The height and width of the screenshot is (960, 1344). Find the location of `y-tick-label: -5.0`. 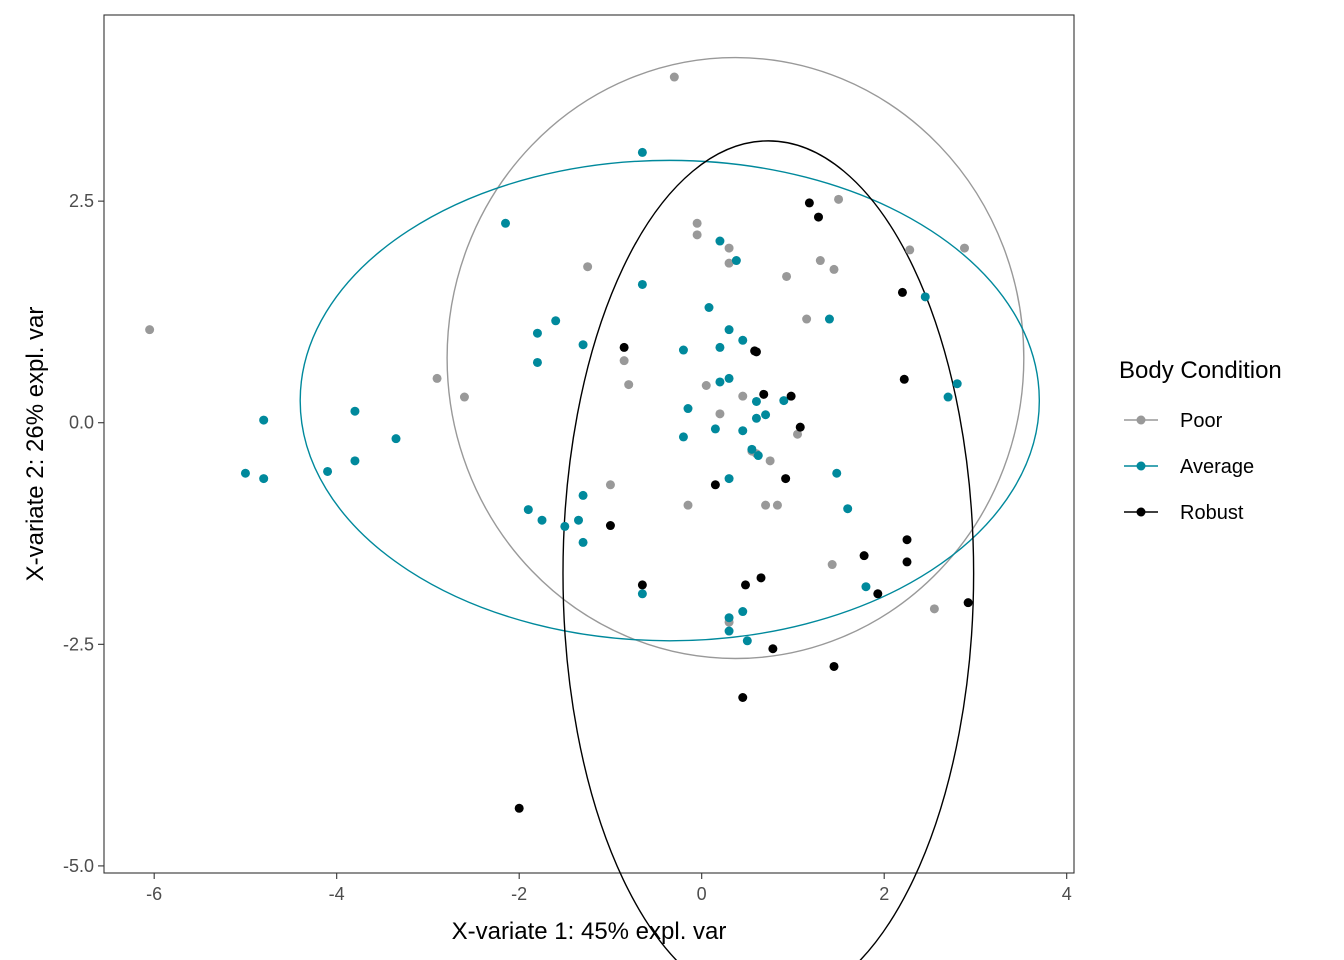

y-tick-label: -5.0 is located at coordinates (78, 866).